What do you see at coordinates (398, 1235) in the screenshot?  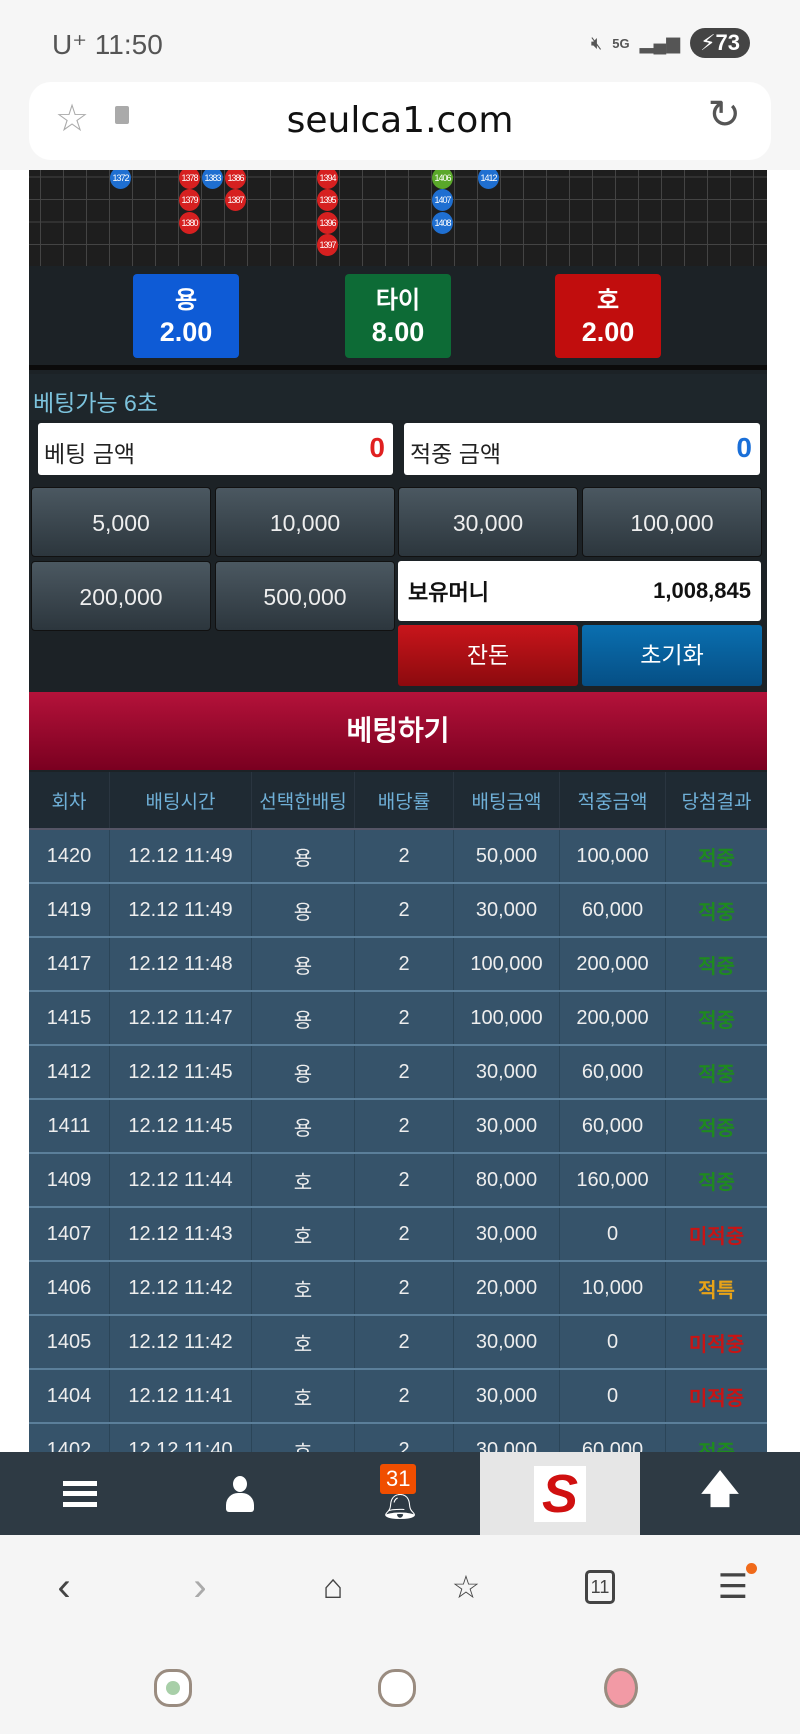 I see `table-row: 1407 12.12 11:43 호 2 30,000 0 미적중` at bounding box center [398, 1235].